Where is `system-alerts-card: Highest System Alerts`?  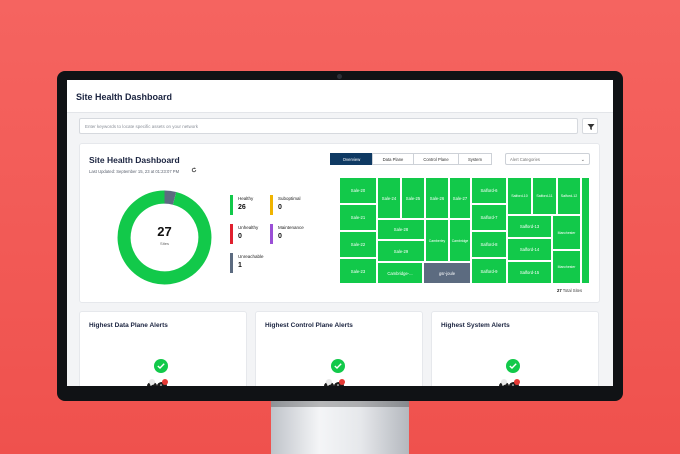 system-alerts-card: Highest System Alerts is located at coordinates (515, 348).